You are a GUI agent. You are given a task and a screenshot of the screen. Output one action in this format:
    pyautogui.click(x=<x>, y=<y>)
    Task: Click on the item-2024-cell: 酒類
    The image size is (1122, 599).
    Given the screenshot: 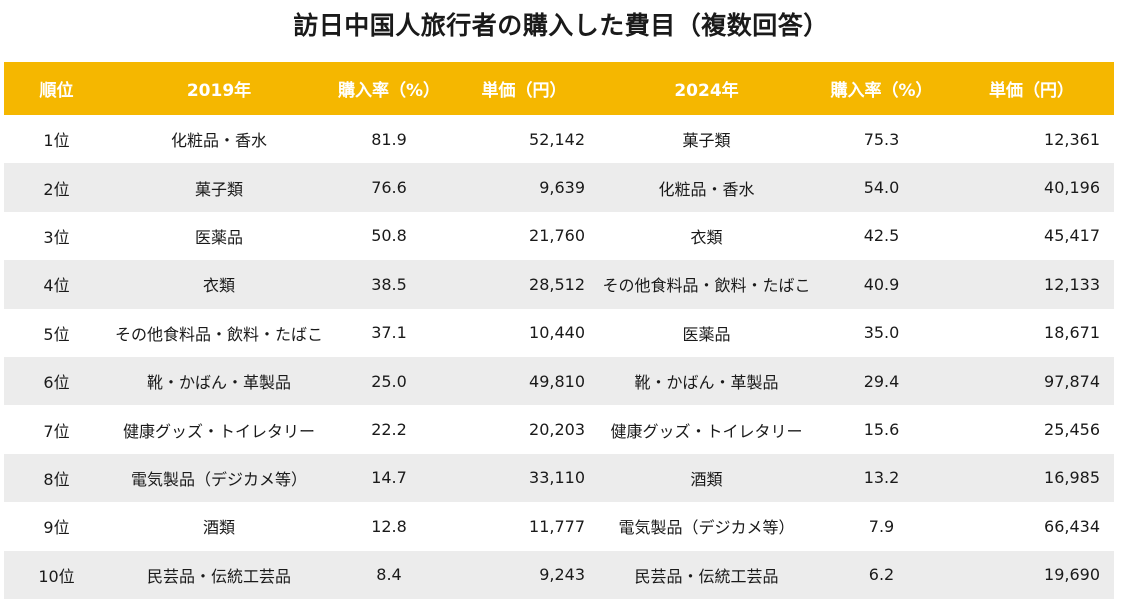 What is the action you would take?
    pyautogui.click(x=706, y=478)
    